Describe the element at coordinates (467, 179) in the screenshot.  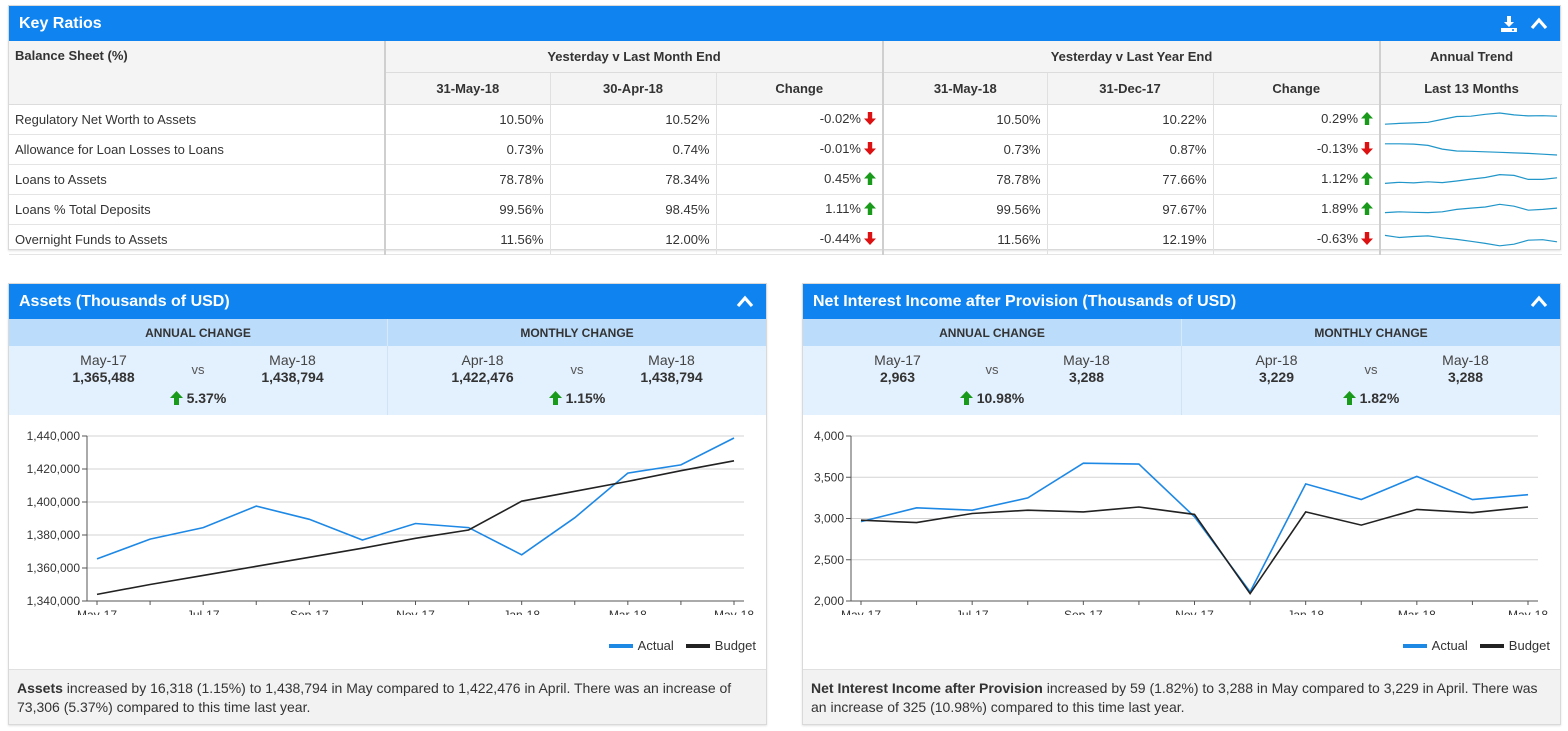
I see `value-cell: 78.78%` at that location.